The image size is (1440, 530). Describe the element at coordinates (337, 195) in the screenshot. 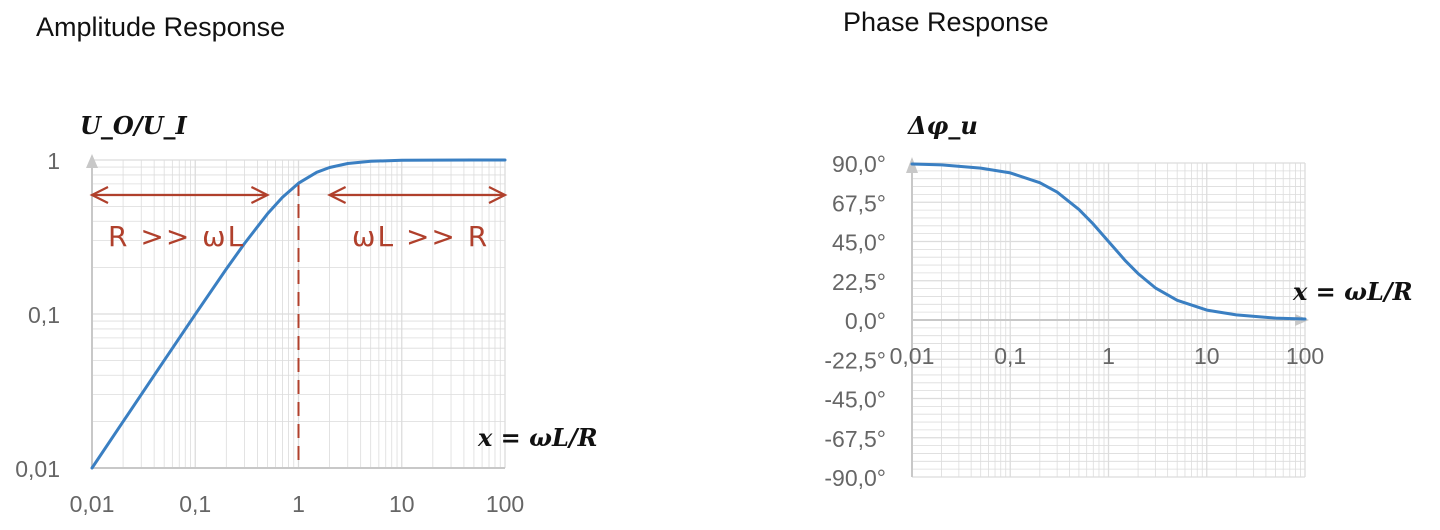

I see `region-arrow-high-left-head` at that location.